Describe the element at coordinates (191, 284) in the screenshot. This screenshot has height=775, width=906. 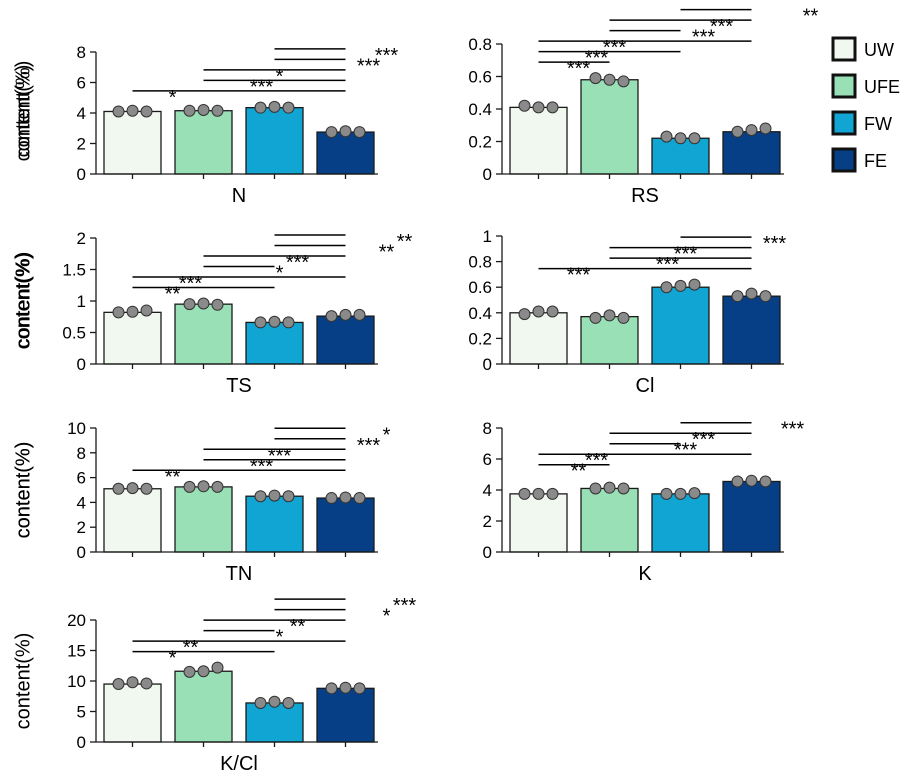
I see `panel-ts-sig-label: ***` at that location.